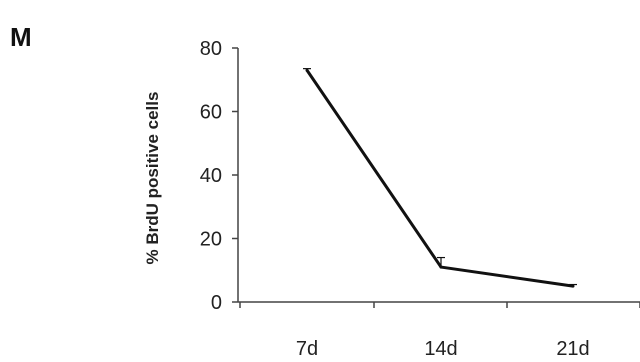 This screenshot has height=362, width=640. I want to click on y-tick-label: 60, so click(211, 113).